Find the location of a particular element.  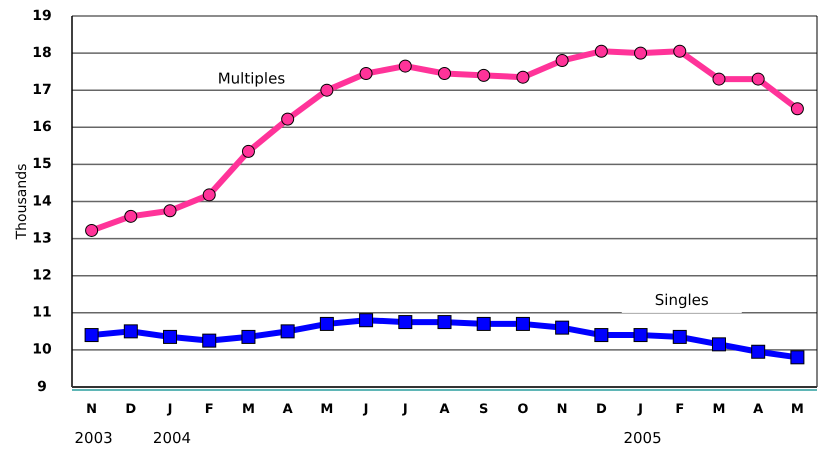

y-tick-label: 11 is located at coordinates (42, 312).